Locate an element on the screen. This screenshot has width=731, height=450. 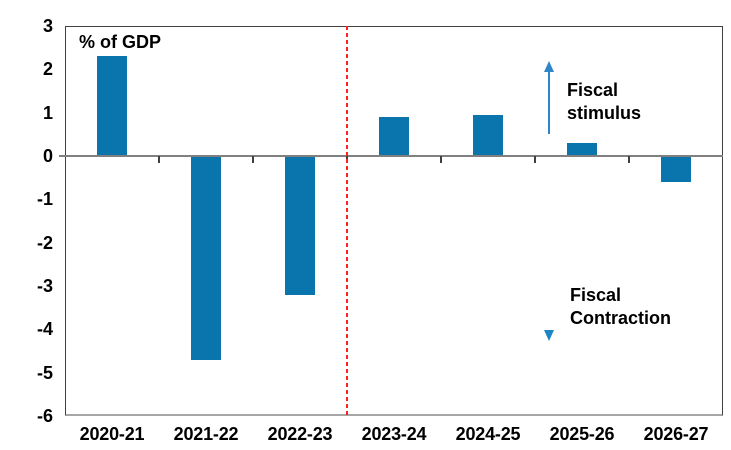
y-tick-label: 0 is located at coordinates (47, 156).